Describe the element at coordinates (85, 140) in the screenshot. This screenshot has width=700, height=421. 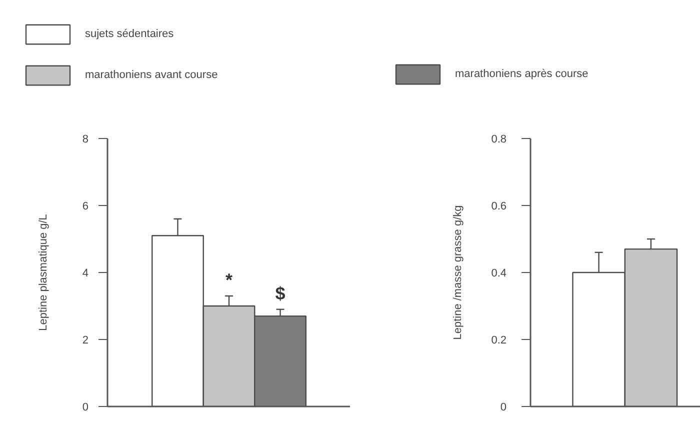
I see `y-tick-label: 8` at that location.